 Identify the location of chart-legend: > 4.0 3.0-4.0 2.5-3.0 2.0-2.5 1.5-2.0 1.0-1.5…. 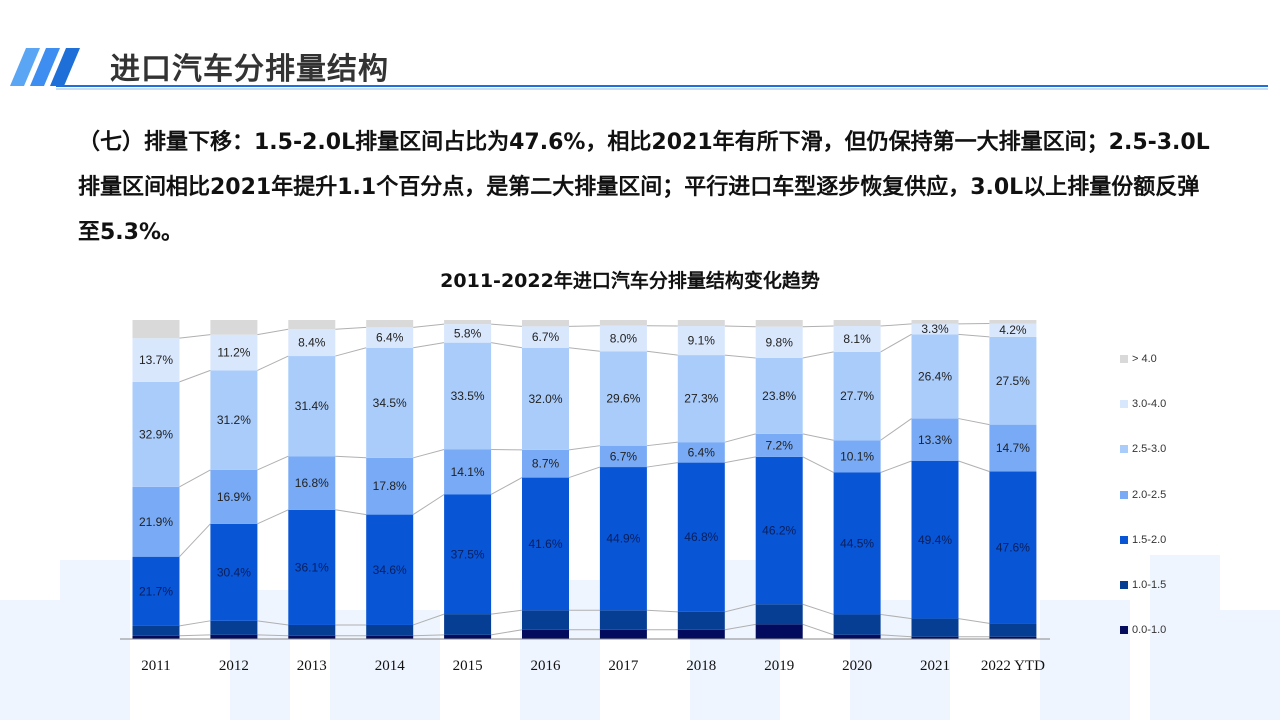
(1143, 494).